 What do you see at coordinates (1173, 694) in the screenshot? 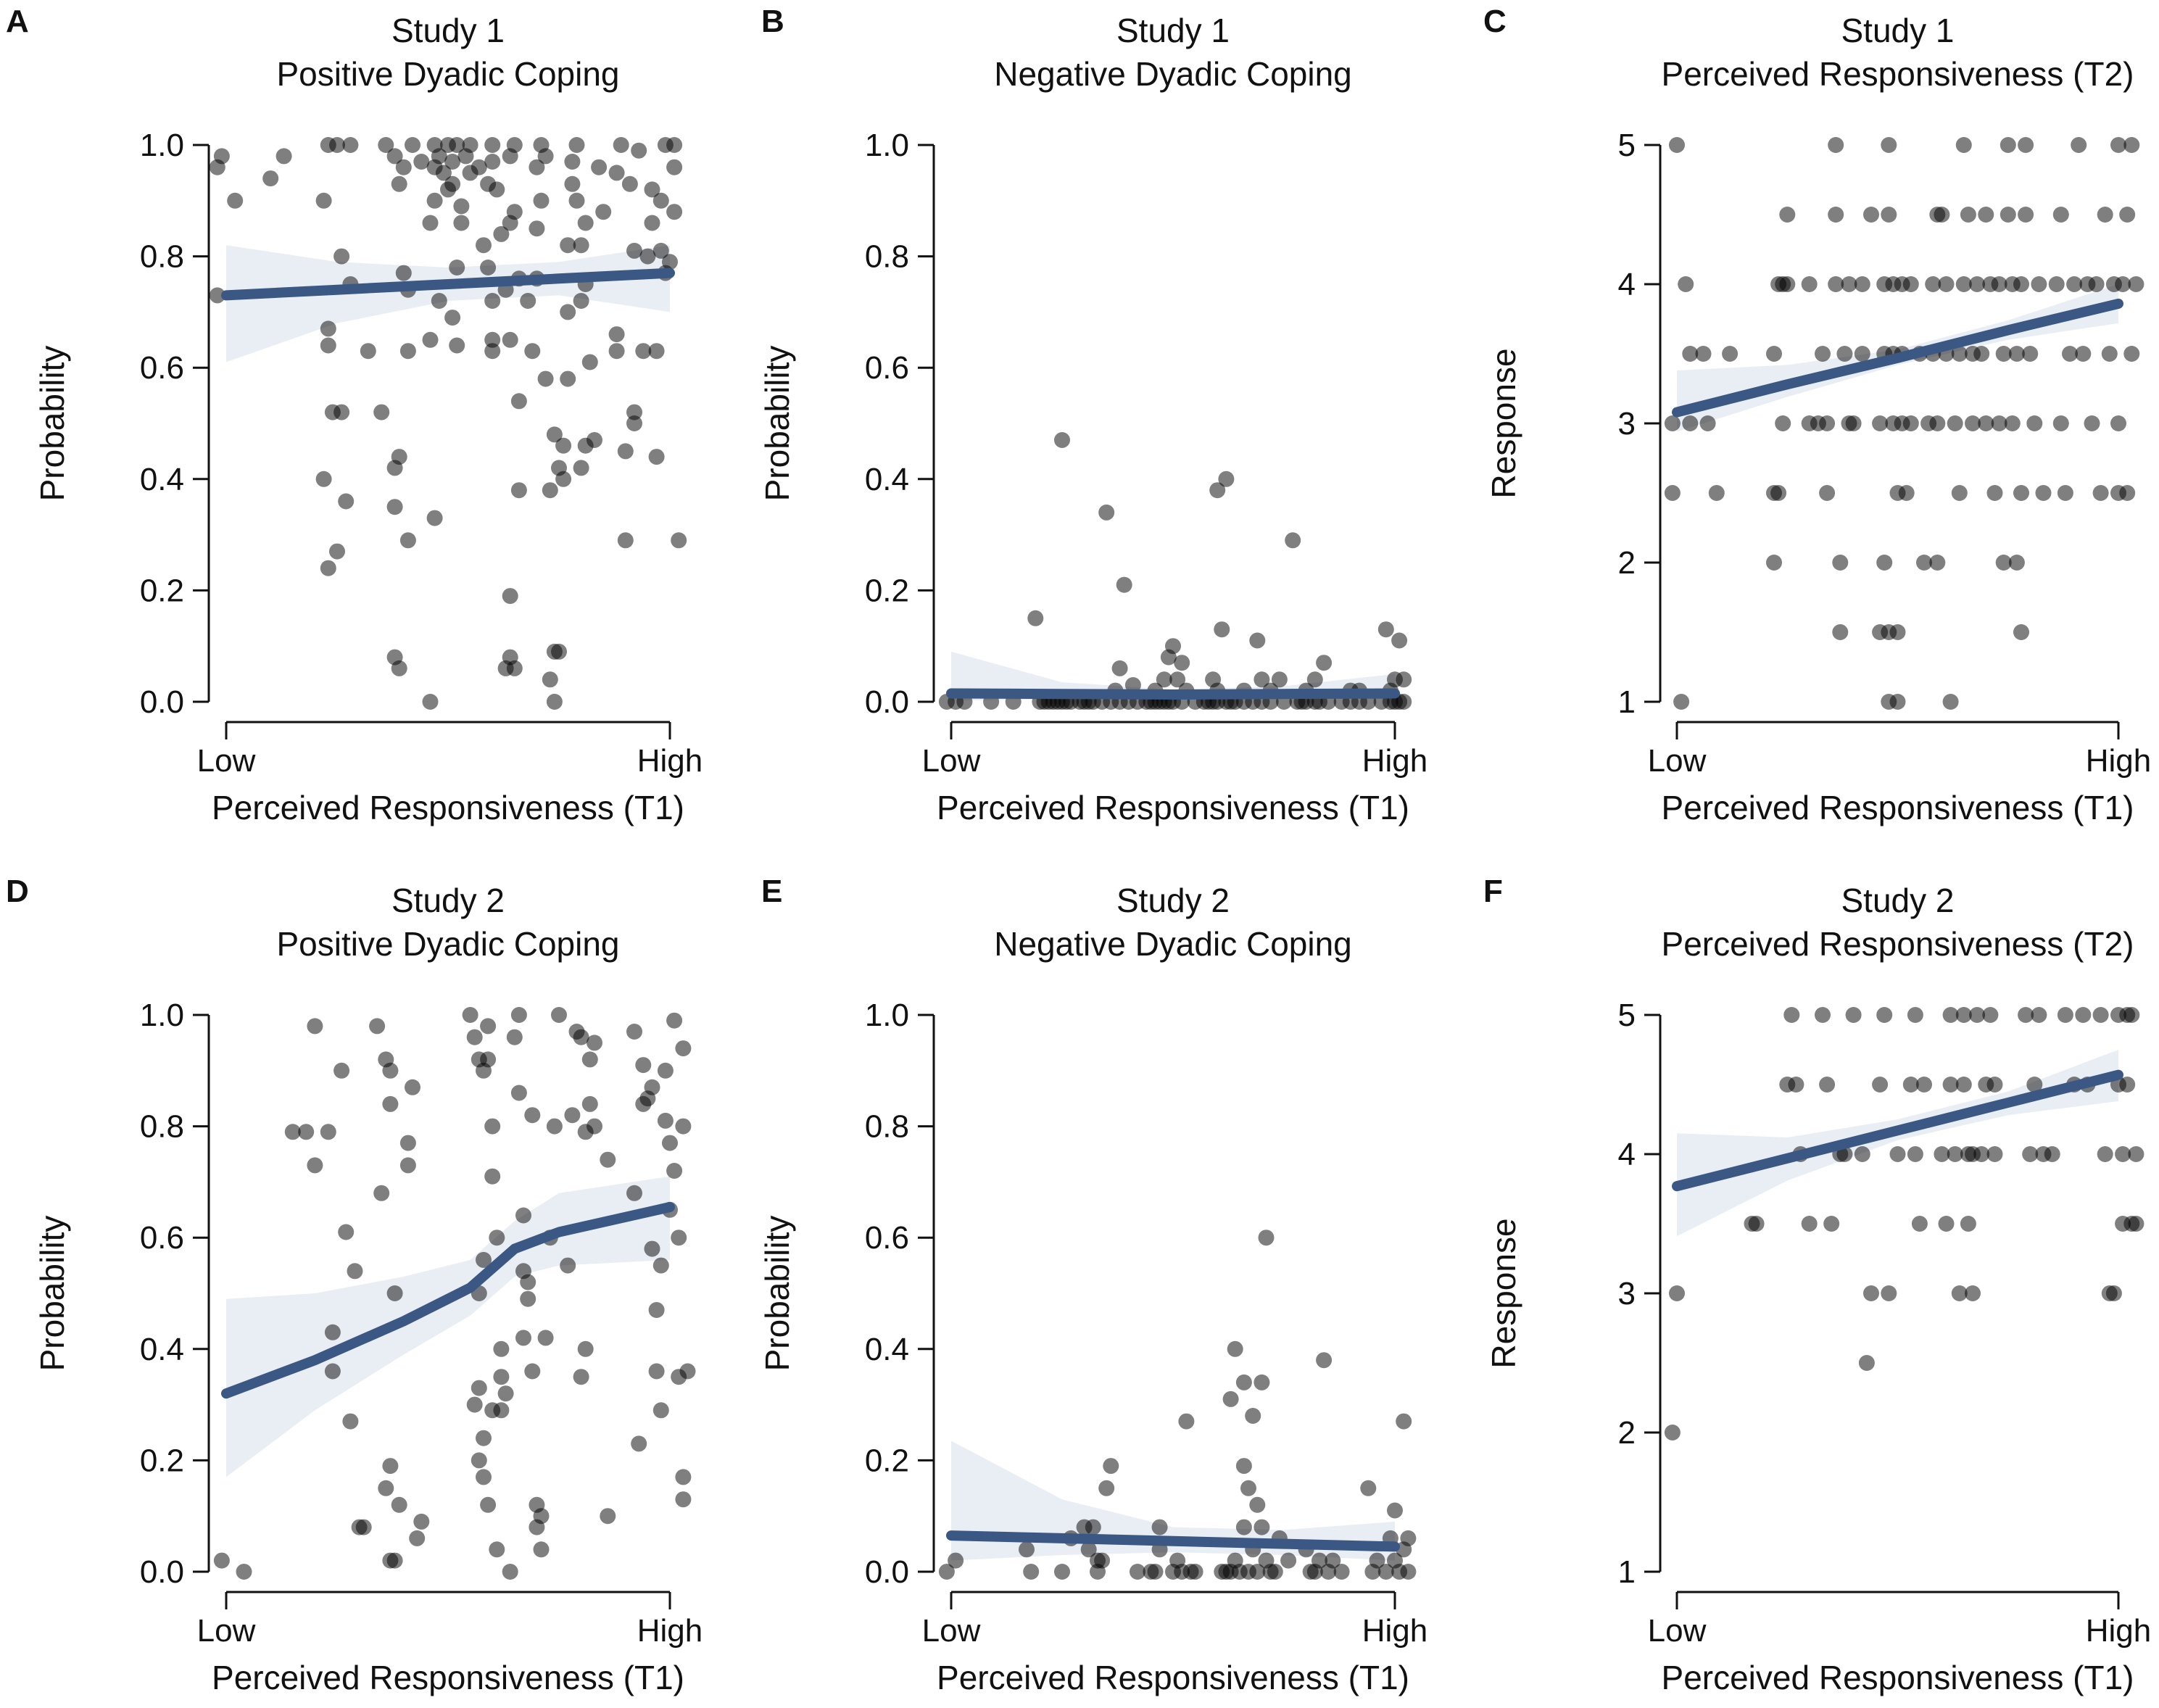
I see `fit-line-b` at bounding box center [1173, 694].